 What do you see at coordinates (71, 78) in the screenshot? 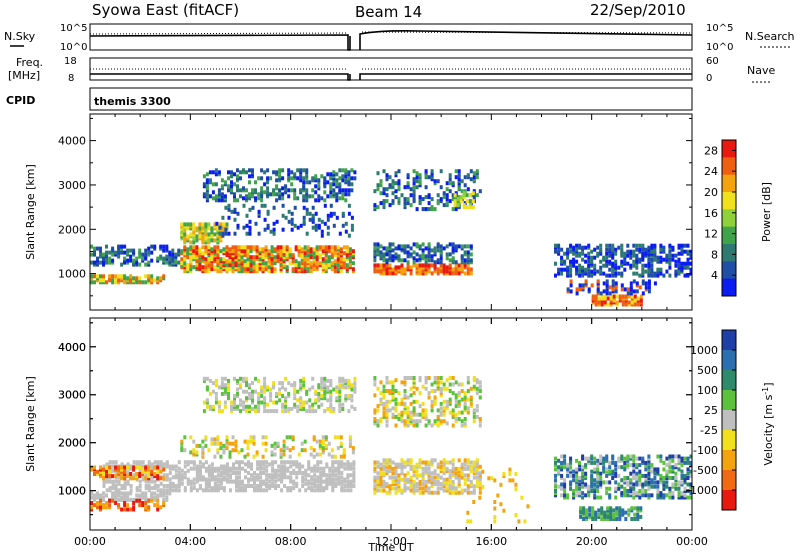
I see `freq-tick-bottom: 8` at bounding box center [71, 78].